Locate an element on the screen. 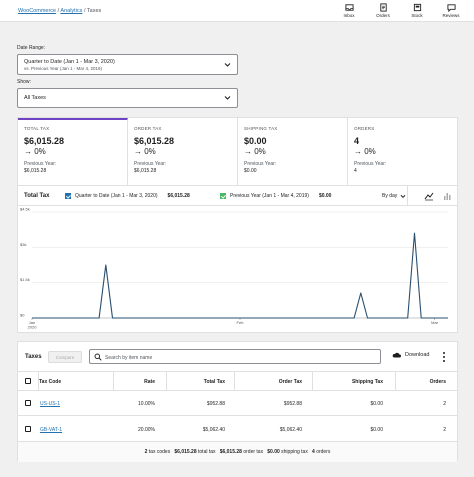 This screenshot has width=474, height=477. cloud-download-icon is located at coordinates (396, 355).